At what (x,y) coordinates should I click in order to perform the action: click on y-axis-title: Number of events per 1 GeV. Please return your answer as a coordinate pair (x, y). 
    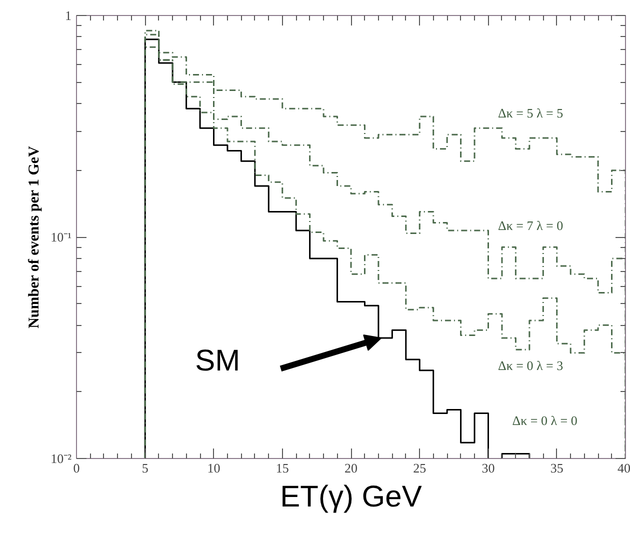
    Looking at the image, I should click on (34, 237).